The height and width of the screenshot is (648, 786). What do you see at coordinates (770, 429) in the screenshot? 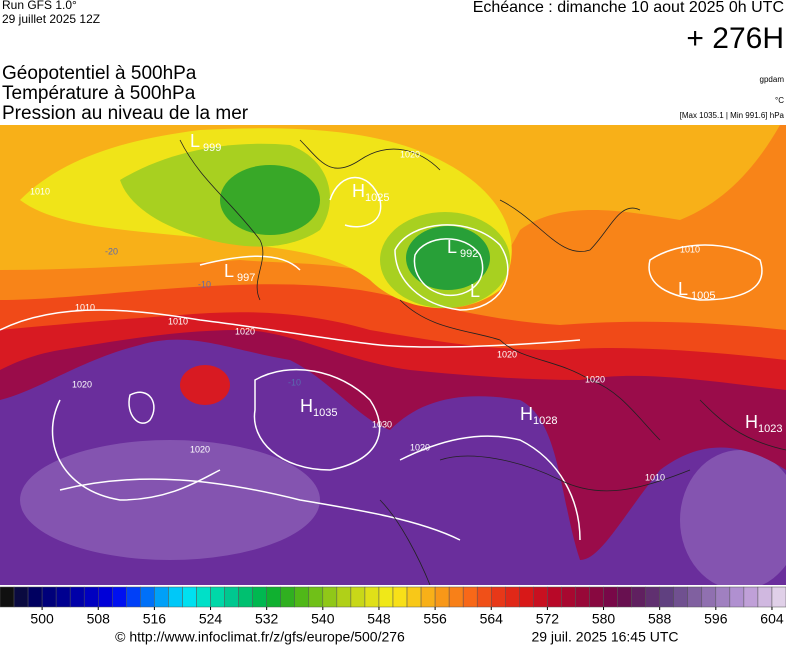
I see `center-pressure: 1023` at bounding box center [770, 429].